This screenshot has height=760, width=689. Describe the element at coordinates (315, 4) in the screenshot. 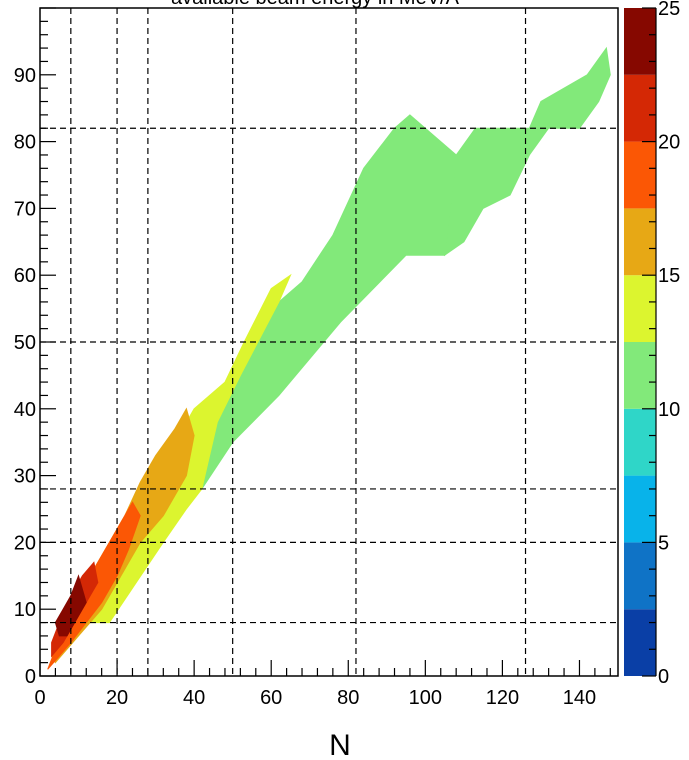

I see `chart-title: available beam energy in MeV/A` at that location.